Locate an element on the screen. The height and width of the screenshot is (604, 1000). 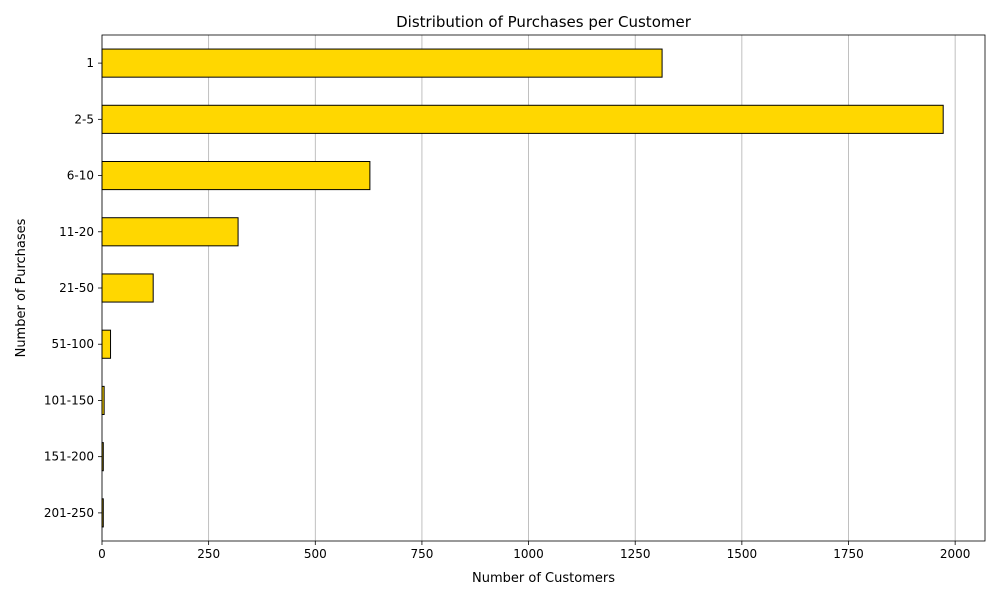
x-tick-label: 250 is located at coordinates (208, 554).